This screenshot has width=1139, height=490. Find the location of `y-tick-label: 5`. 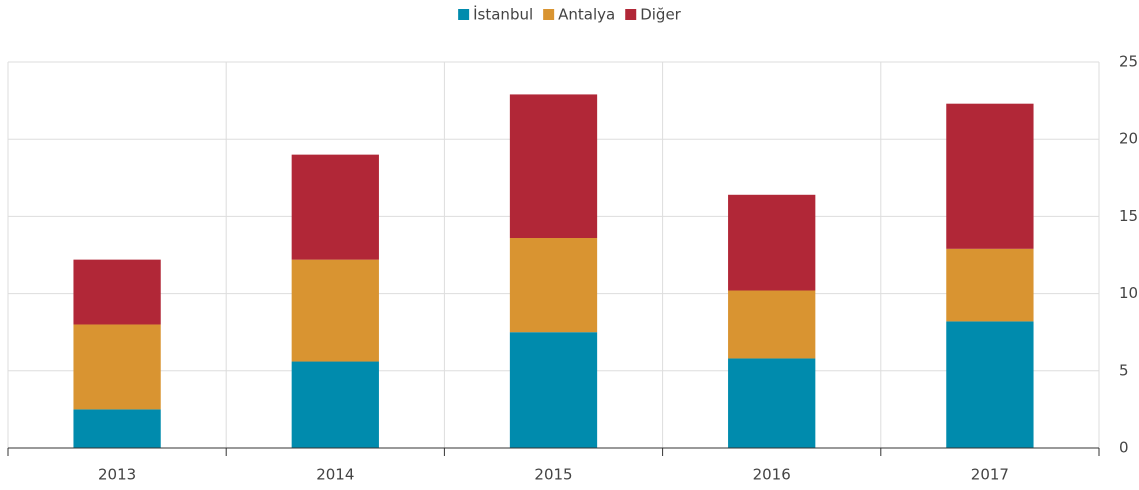

y-tick-label: 5 is located at coordinates (1124, 370).